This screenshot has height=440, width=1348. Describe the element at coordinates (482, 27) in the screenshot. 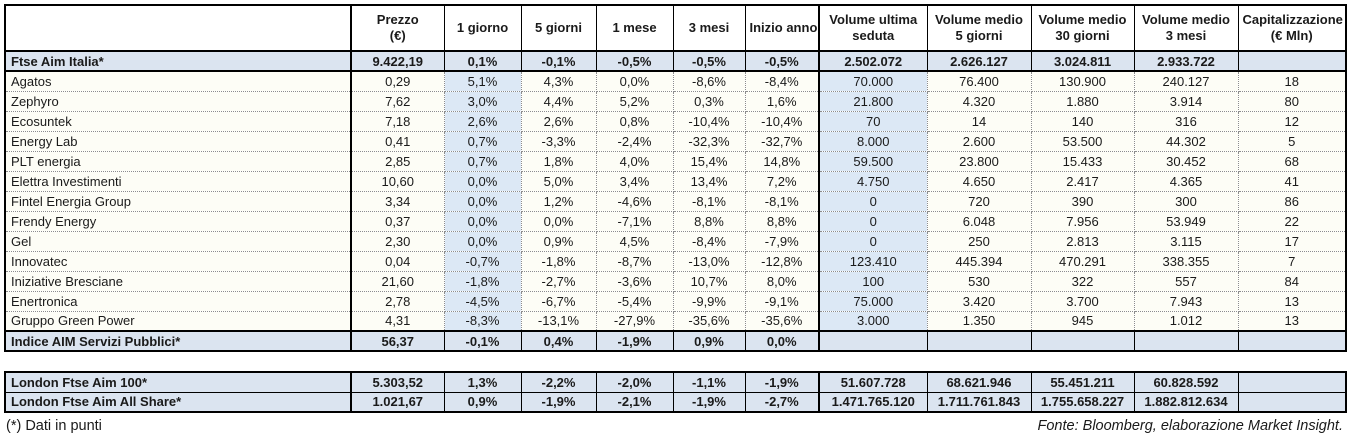

I see `column-header-text: 1 giorno` at that location.